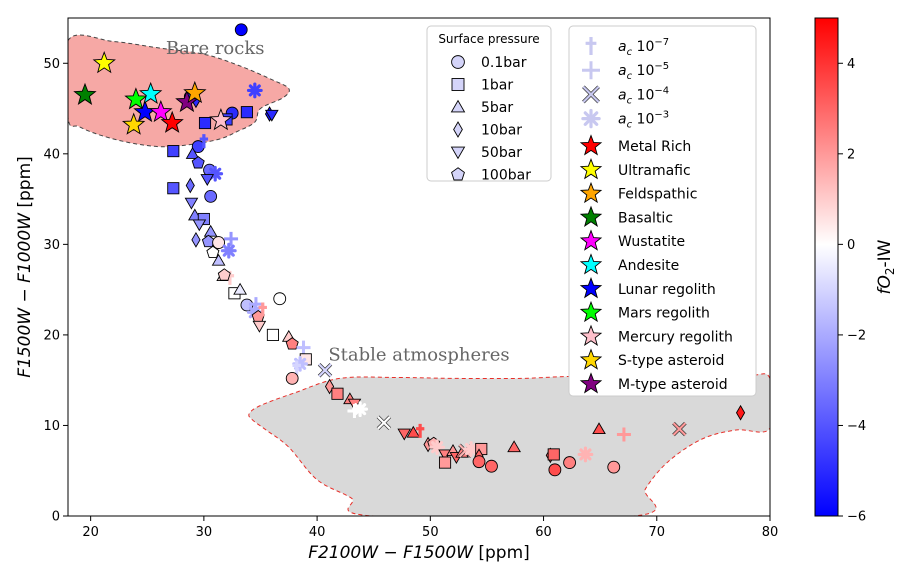 The width and height of the screenshot is (900, 576). I want to click on pressure-legend-label-2: 5bar, so click(497, 108).